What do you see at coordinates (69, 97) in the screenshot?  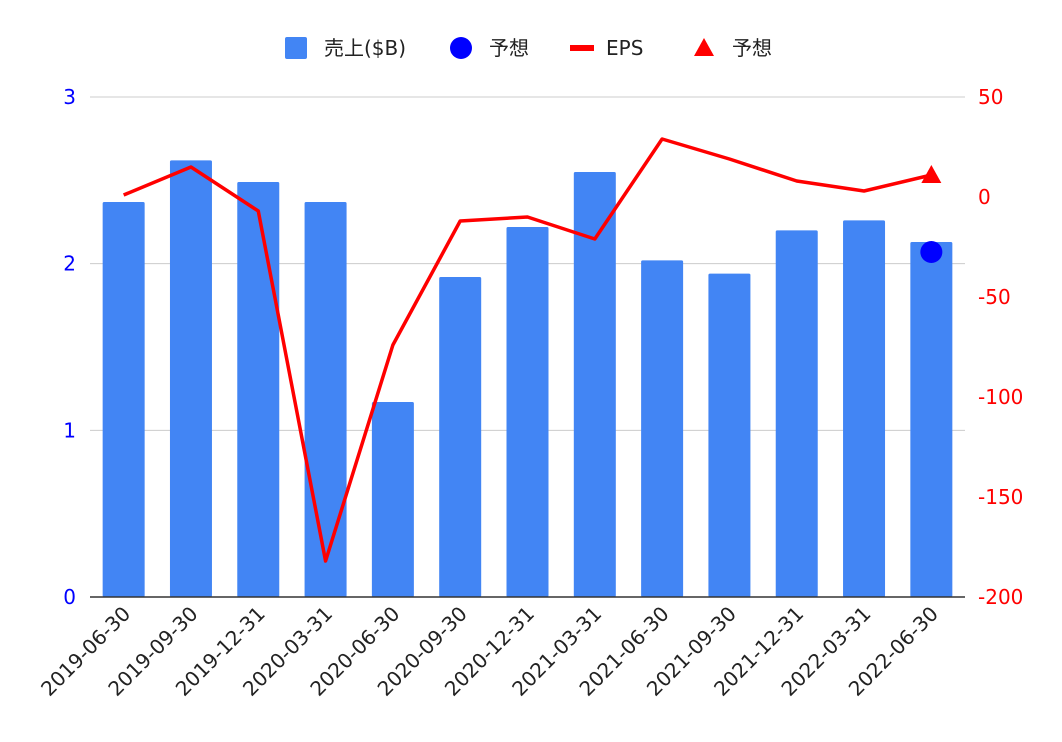 I see `left-tick-label: 3` at bounding box center [69, 97].